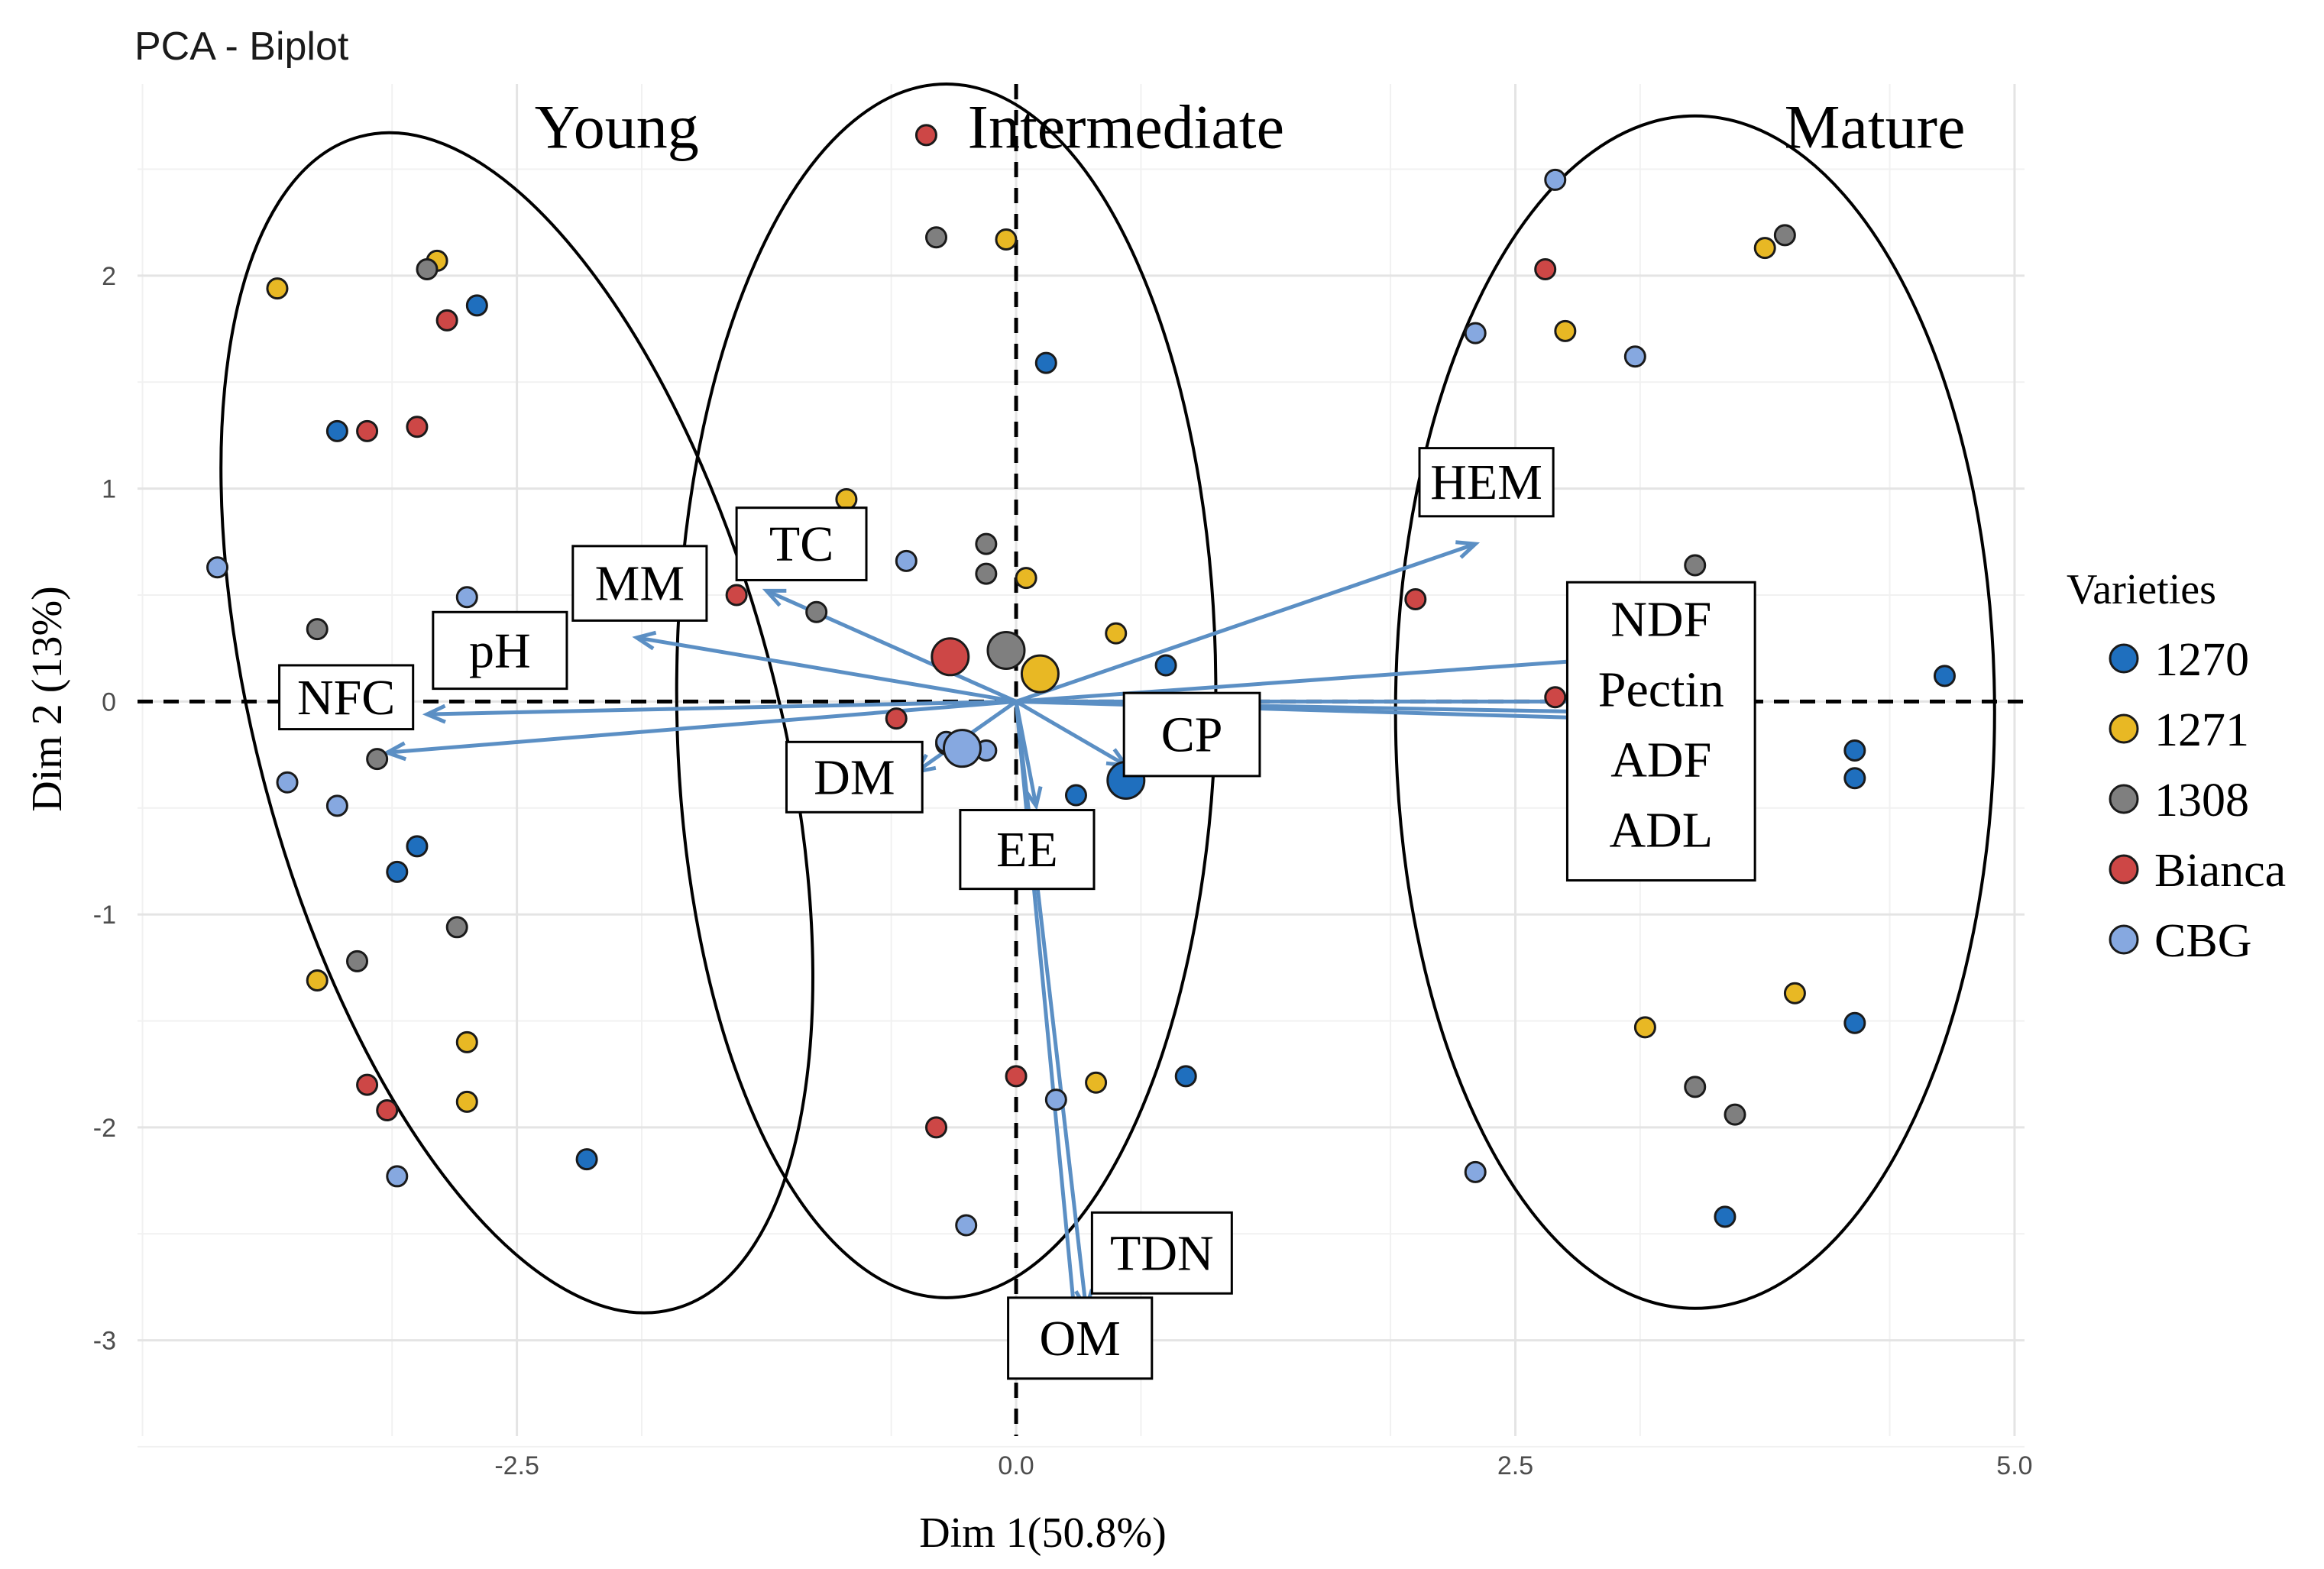 This screenshot has width=2324, height=1569. What do you see at coordinates (2176, 766) in the screenshot?
I see `legend: Varieties 1270 1271 1308 Bianca CBG` at bounding box center [2176, 766].